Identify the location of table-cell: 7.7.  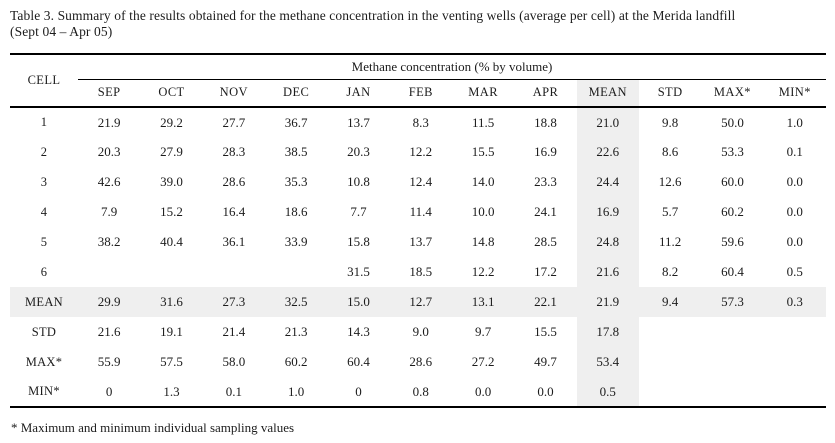
(358, 211).